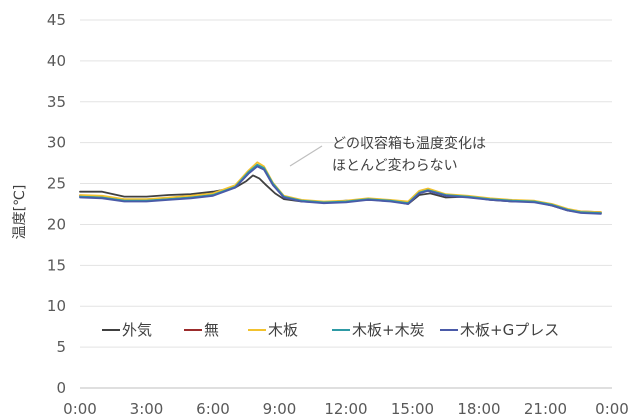 Image resolution: width=642 pixels, height=419 pixels. I want to click on legend: 外気 無 木板 木板+木炭 木板+Gプレス, so click(330, 330).